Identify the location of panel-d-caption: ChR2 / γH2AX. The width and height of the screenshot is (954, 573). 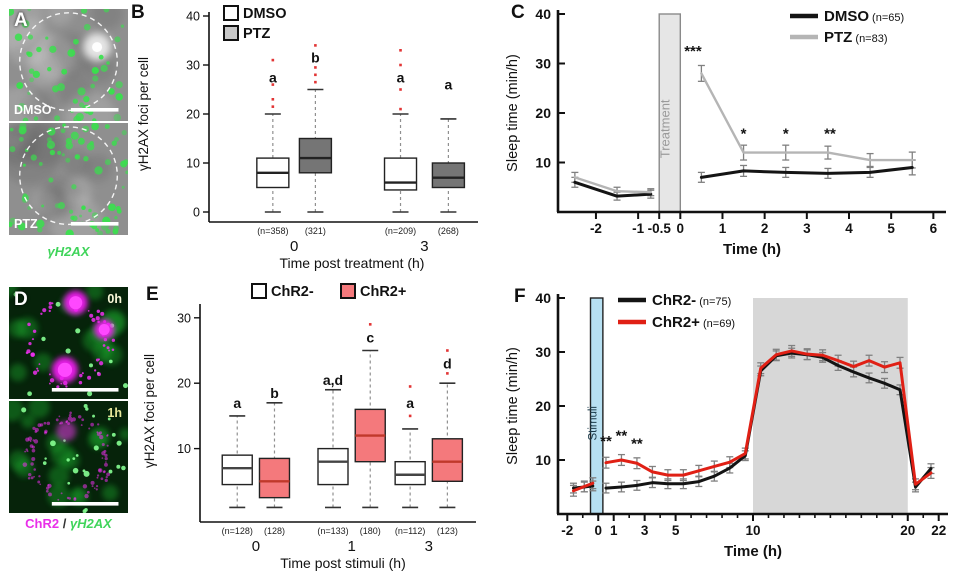
(68, 523).